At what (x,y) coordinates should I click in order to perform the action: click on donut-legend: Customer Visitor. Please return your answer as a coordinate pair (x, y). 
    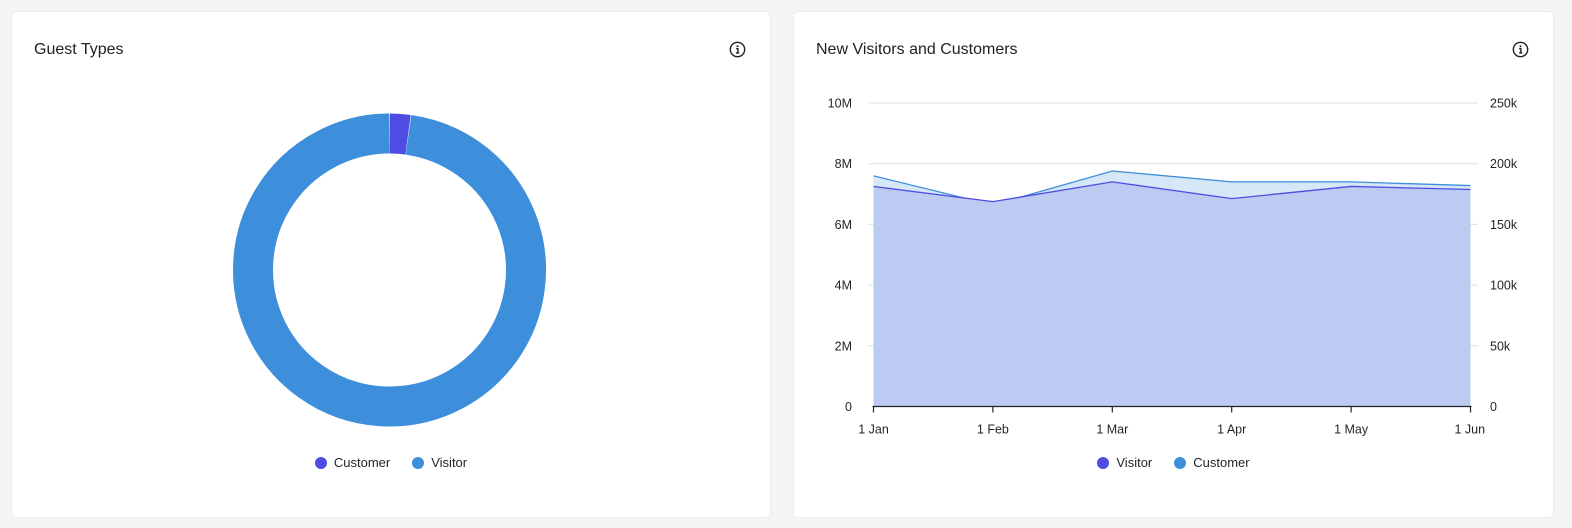
    Looking at the image, I should click on (391, 462).